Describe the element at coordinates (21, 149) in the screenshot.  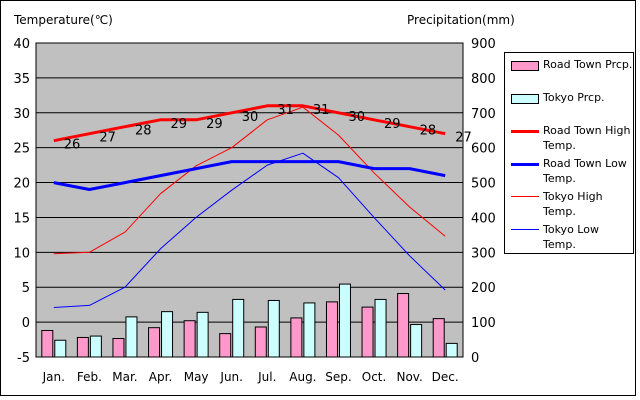
I see `left-tick-label: 25` at that location.